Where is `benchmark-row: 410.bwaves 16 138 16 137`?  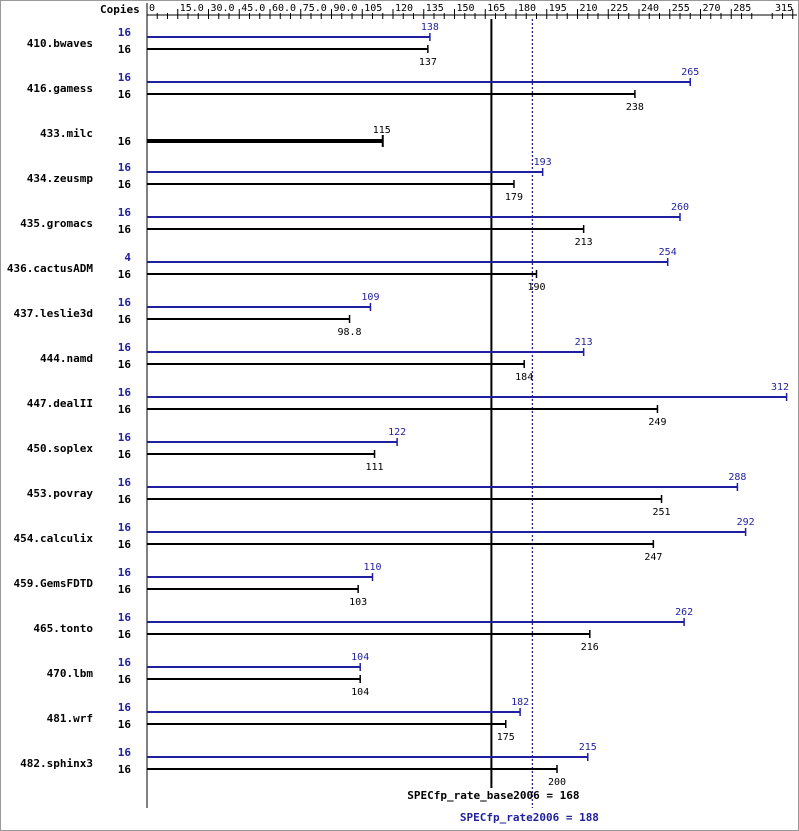 benchmark-row: 410.bwaves 16 138 16 137 is located at coordinates (233, 45).